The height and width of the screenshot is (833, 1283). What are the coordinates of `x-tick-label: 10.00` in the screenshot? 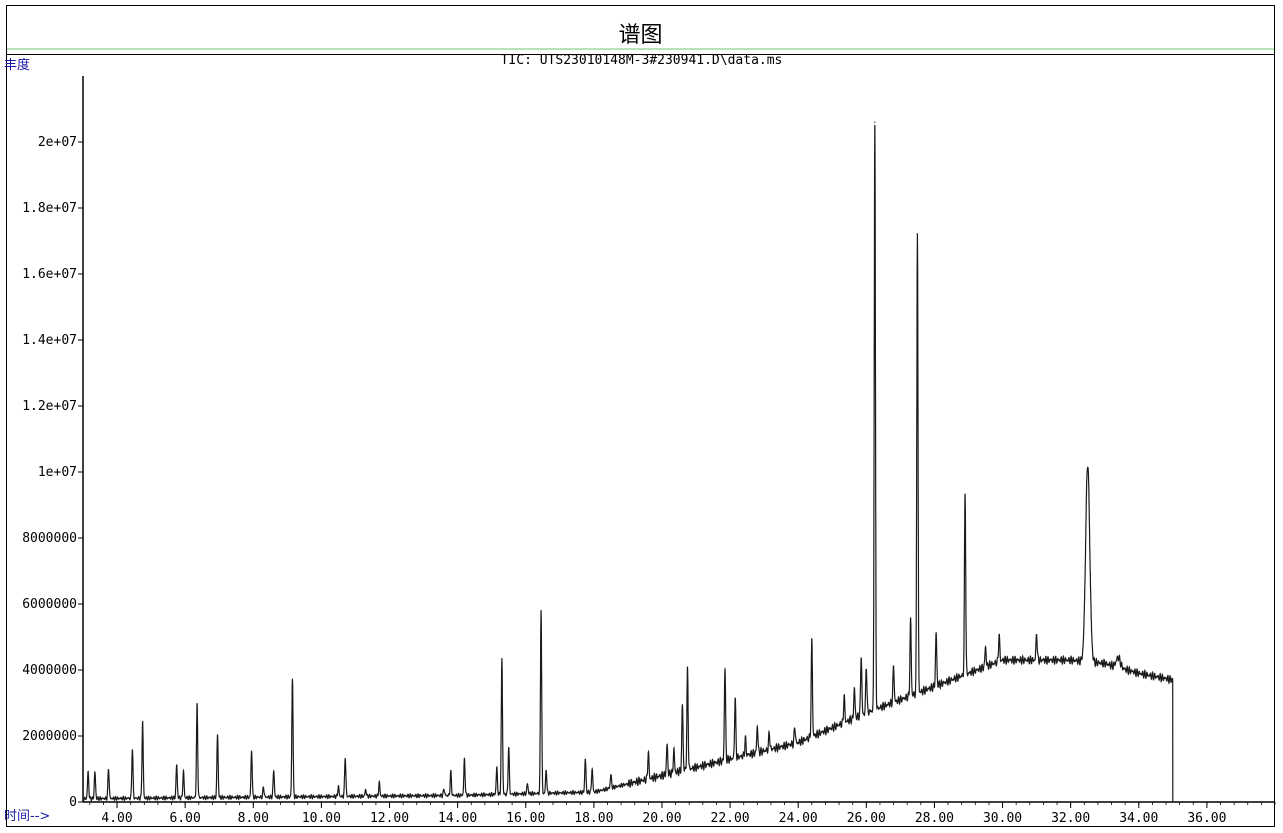 It's located at (321, 818).